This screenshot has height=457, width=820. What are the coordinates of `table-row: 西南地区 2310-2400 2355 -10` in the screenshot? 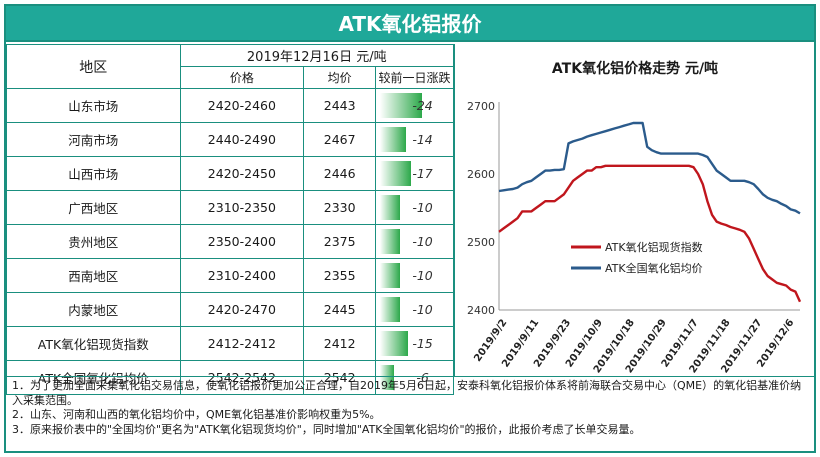 It's located at (230, 275).